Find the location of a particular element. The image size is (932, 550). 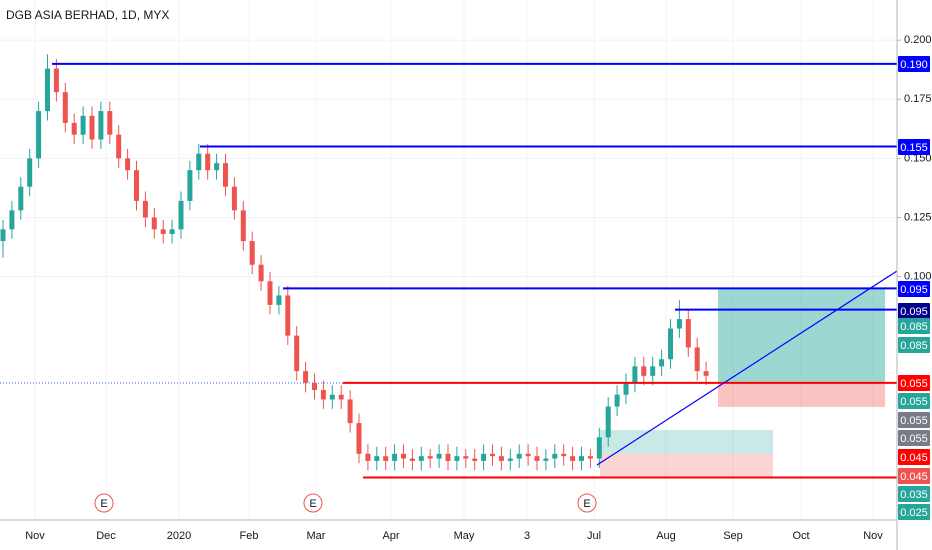

price-tag-label: 0.095 is located at coordinates (914, 312).